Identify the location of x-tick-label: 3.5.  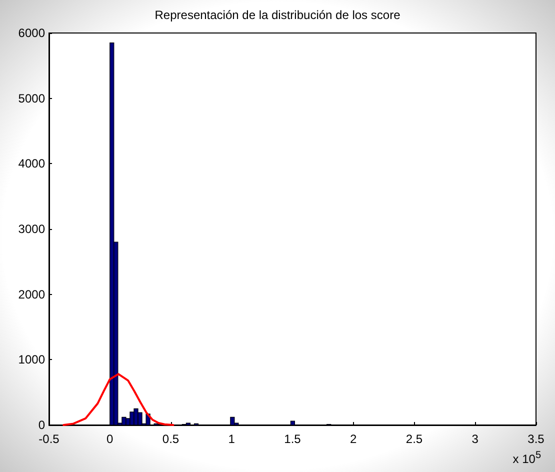
(536, 439).